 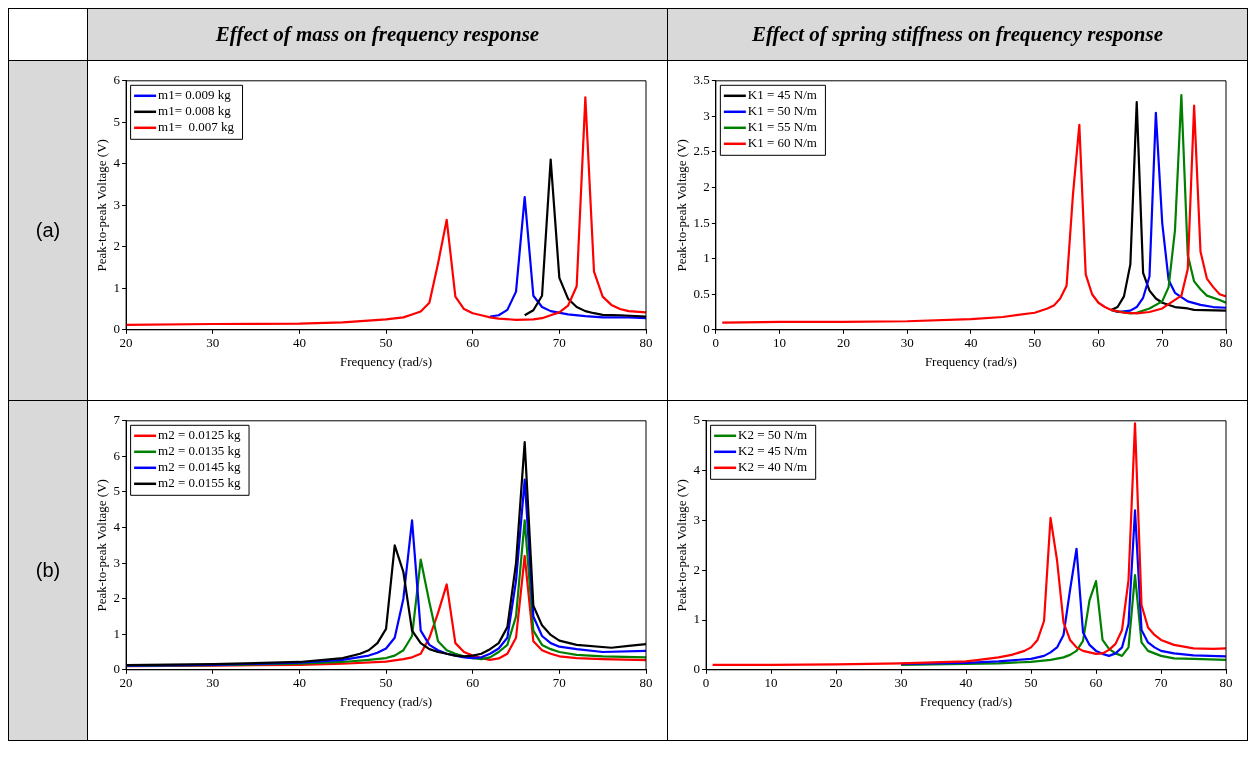 What do you see at coordinates (48, 230) in the screenshot?
I see `text: (a)` at bounding box center [48, 230].